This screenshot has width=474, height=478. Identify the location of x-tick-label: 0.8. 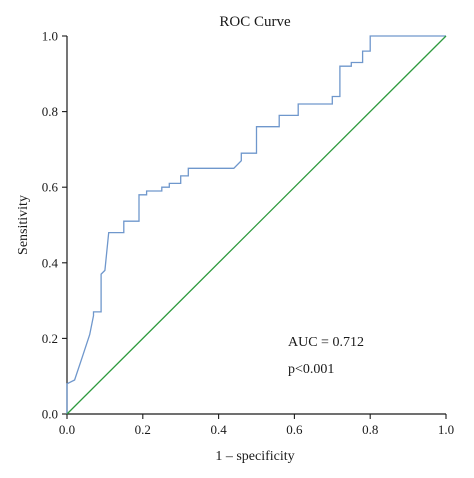
(370, 429).